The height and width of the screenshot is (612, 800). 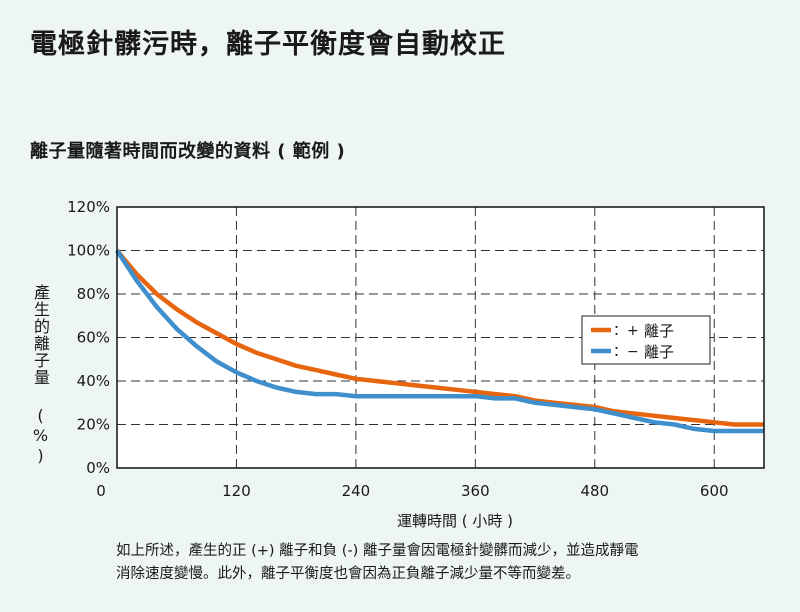 I want to click on legend-box, so click(x=646, y=340).